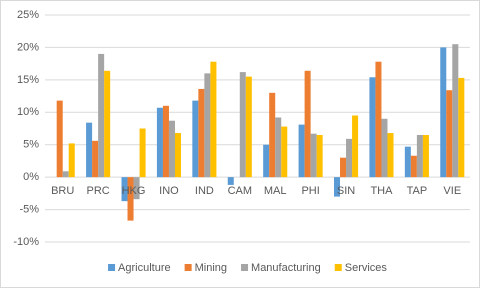 The height and width of the screenshot is (288, 480). What do you see at coordinates (98, 191) in the screenshot?
I see `x-tick-label: PRC` at bounding box center [98, 191].